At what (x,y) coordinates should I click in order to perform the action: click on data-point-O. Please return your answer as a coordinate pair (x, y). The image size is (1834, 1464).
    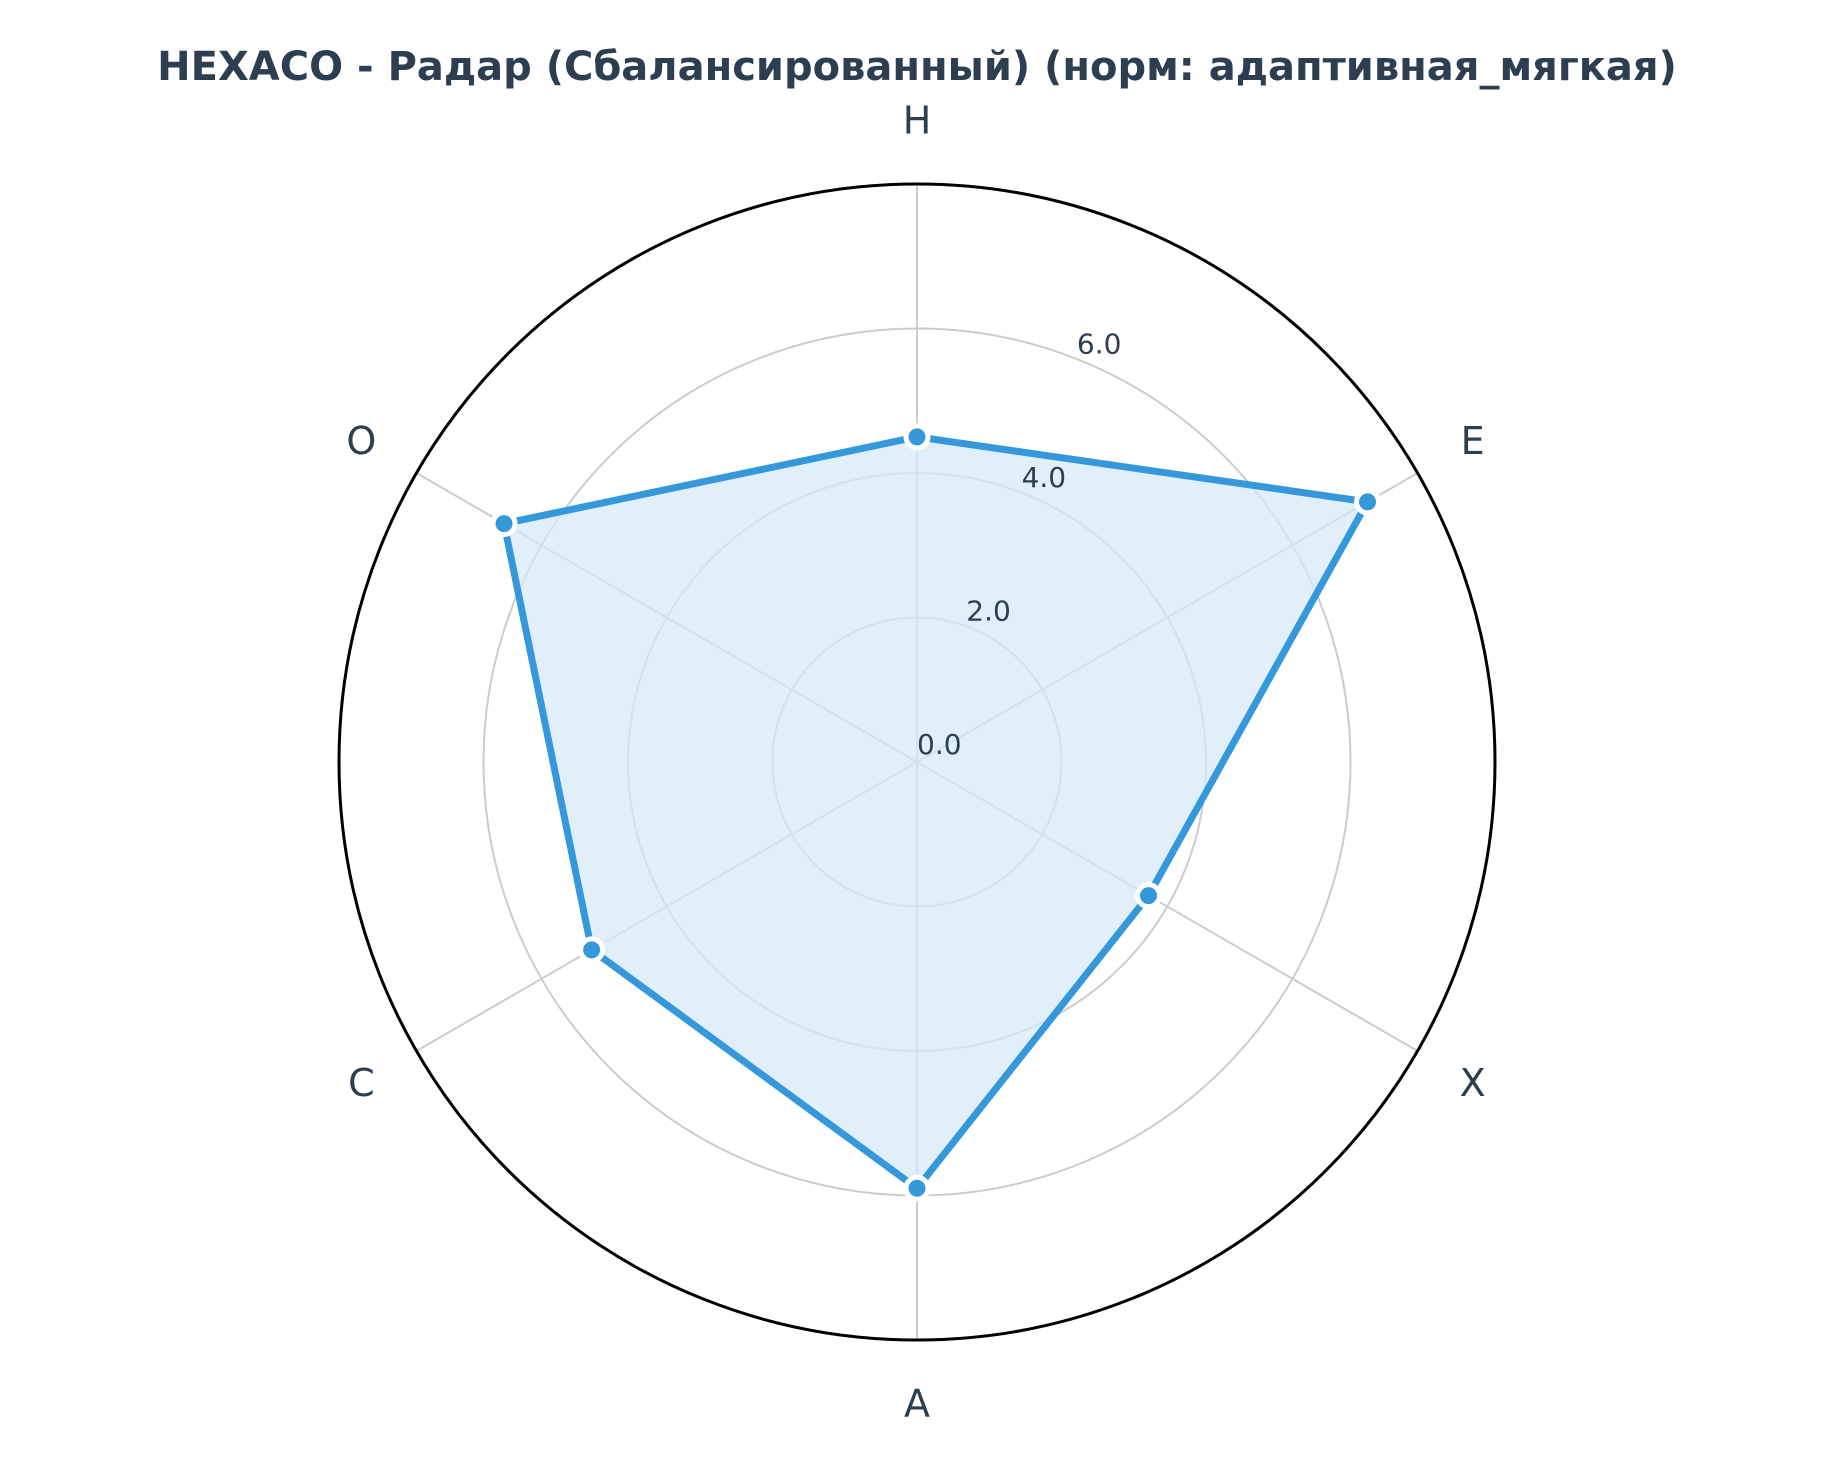
    Looking at the image, I should click on (504, 524).